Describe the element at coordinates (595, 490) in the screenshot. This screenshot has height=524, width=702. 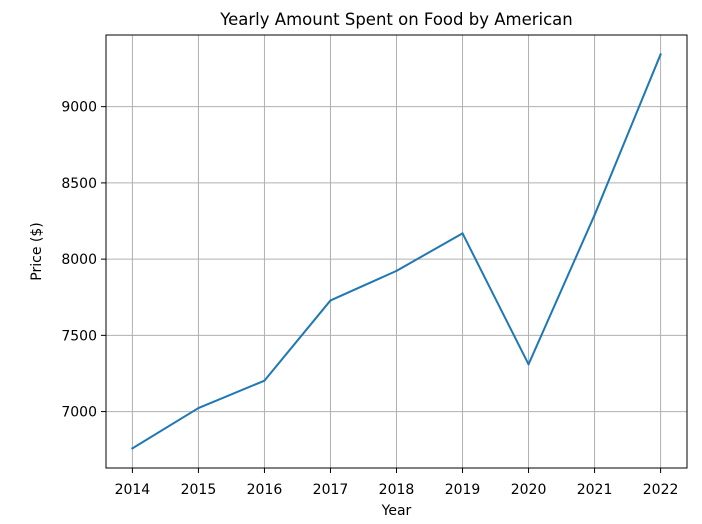
I see `x-tick-label: 2021` at that location.